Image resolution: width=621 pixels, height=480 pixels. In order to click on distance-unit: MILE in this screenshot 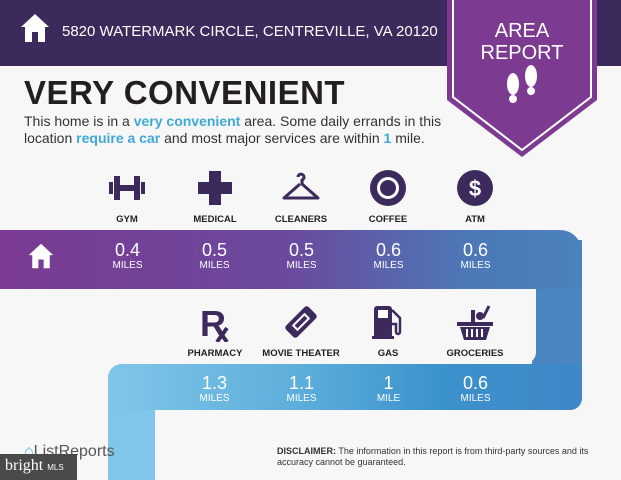, I will do `click(388, 398)`.